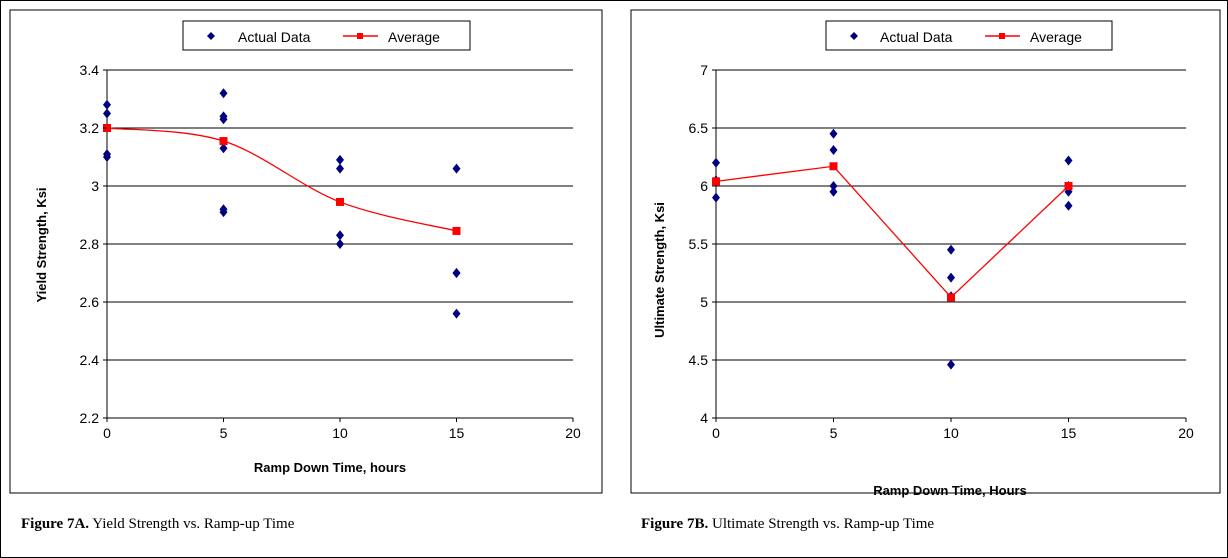  I want to click on caption-7b-bold: Figure 7B., so click(674, 524).